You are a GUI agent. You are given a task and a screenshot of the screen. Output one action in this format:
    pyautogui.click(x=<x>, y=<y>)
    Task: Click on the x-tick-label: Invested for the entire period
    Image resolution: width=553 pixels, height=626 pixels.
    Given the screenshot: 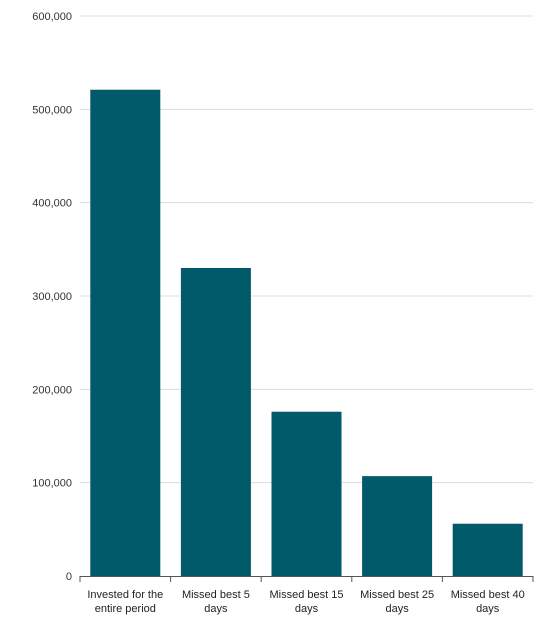 What is the action you would take?
    pyautogui.click(x=125, y=602)
    